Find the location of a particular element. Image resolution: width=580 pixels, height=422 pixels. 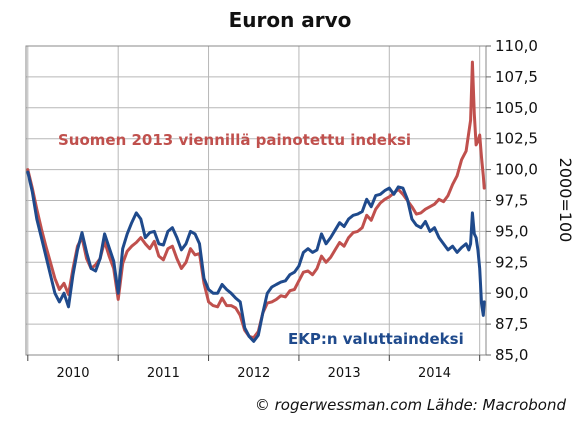

y-tick-label: 85,0 is located at coordinates (511, 355).